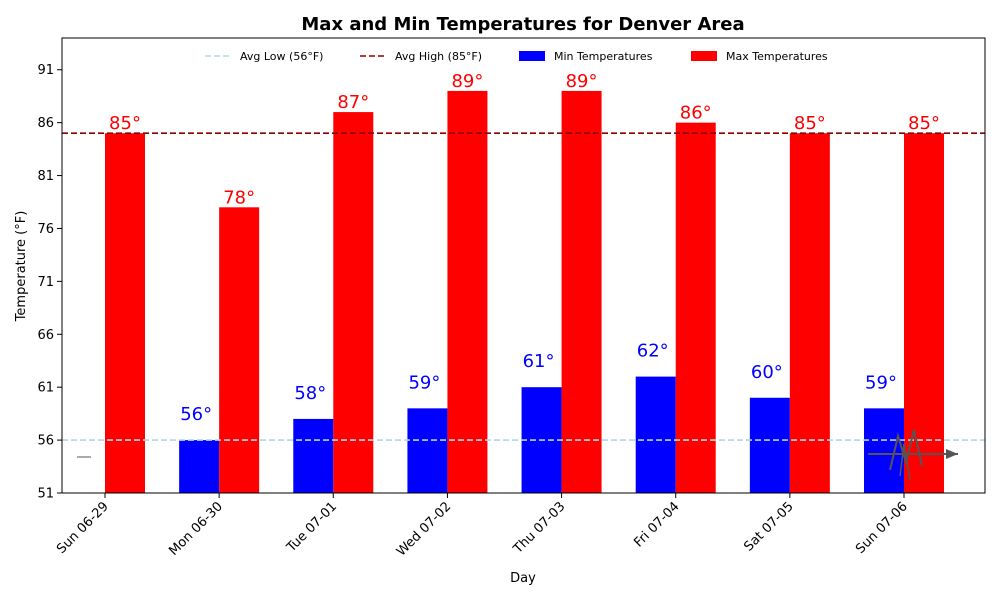 The image size is (1000, 600). I want to click on logo-signal-wave, so click(906, 450).